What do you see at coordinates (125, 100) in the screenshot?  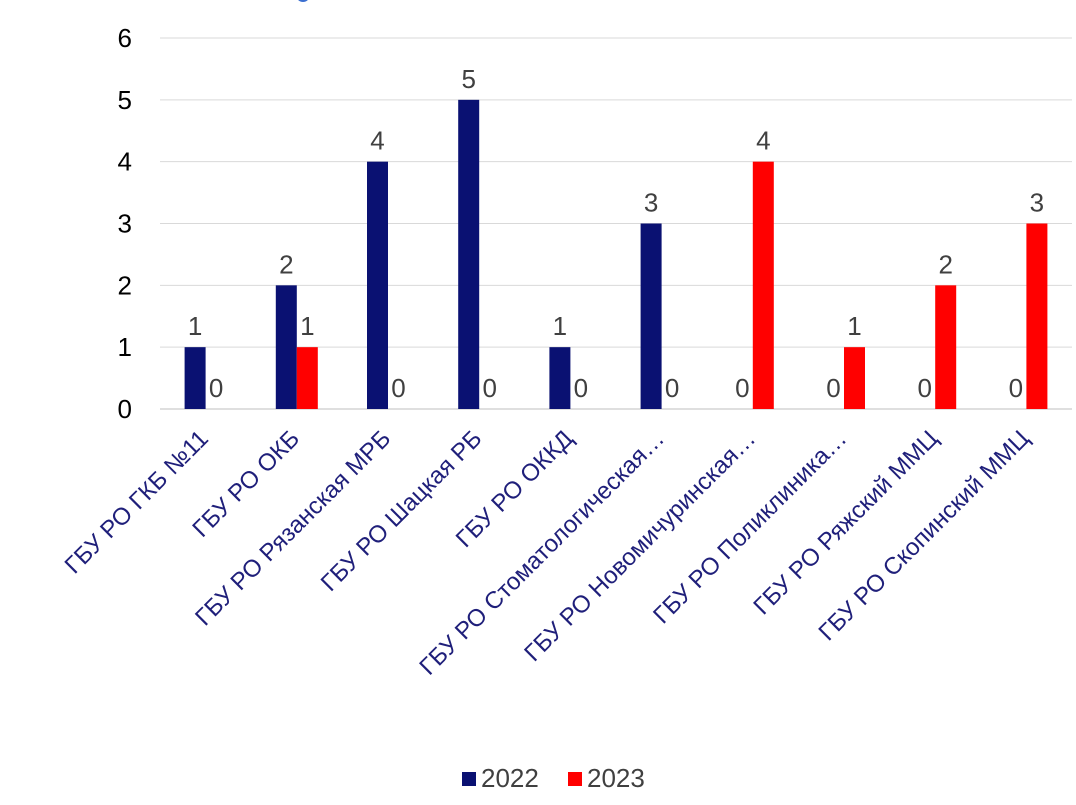 I see `y-tick-label: 5` at bounding box center [125, 100].